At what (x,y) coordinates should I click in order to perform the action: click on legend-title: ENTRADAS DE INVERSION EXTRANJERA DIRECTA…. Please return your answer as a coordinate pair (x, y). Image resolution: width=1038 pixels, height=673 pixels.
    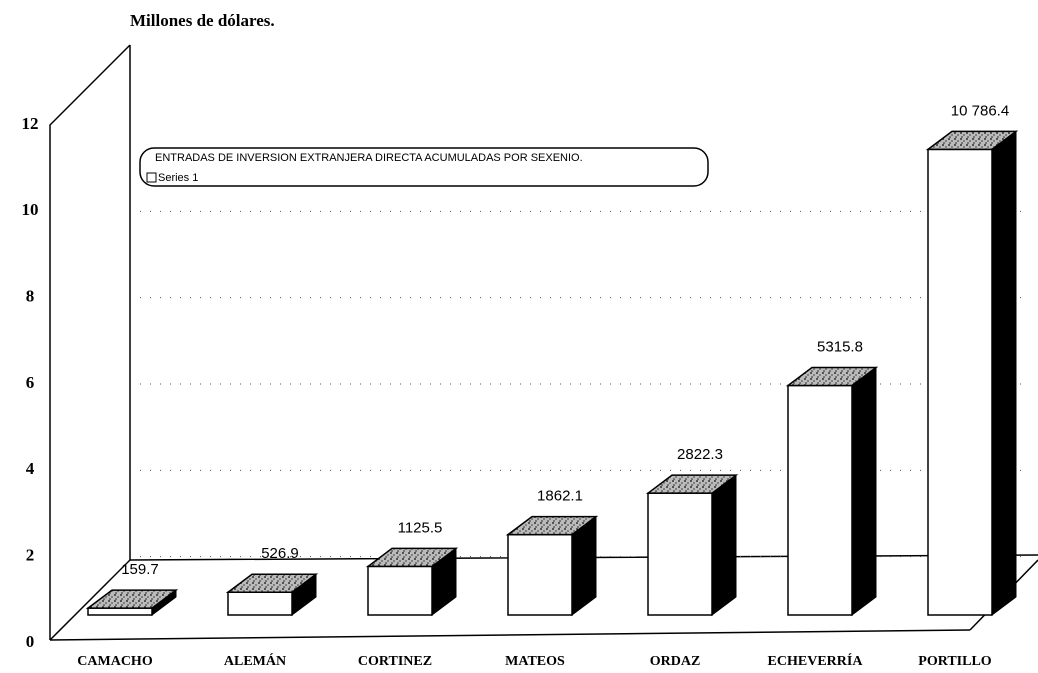
    Looking at the image, I should click on (369, 158).